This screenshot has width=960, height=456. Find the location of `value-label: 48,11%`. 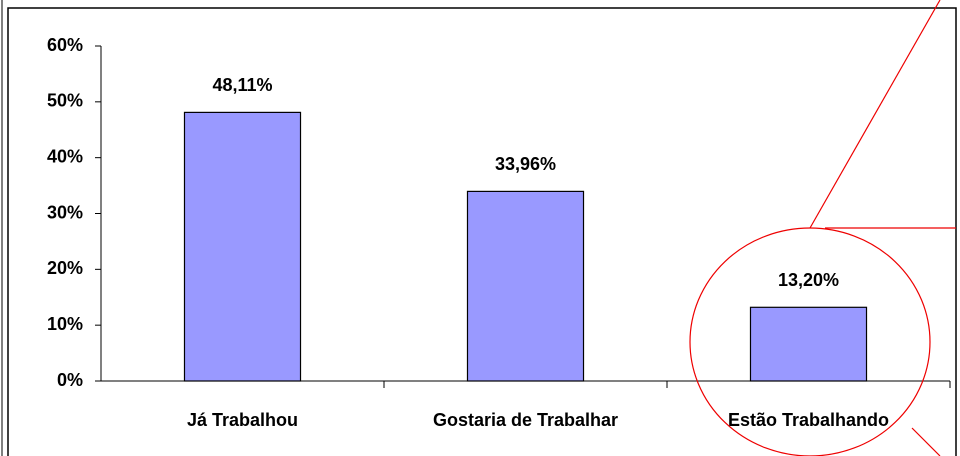

value-label: 48,11% is located at coordinates (242, 85).